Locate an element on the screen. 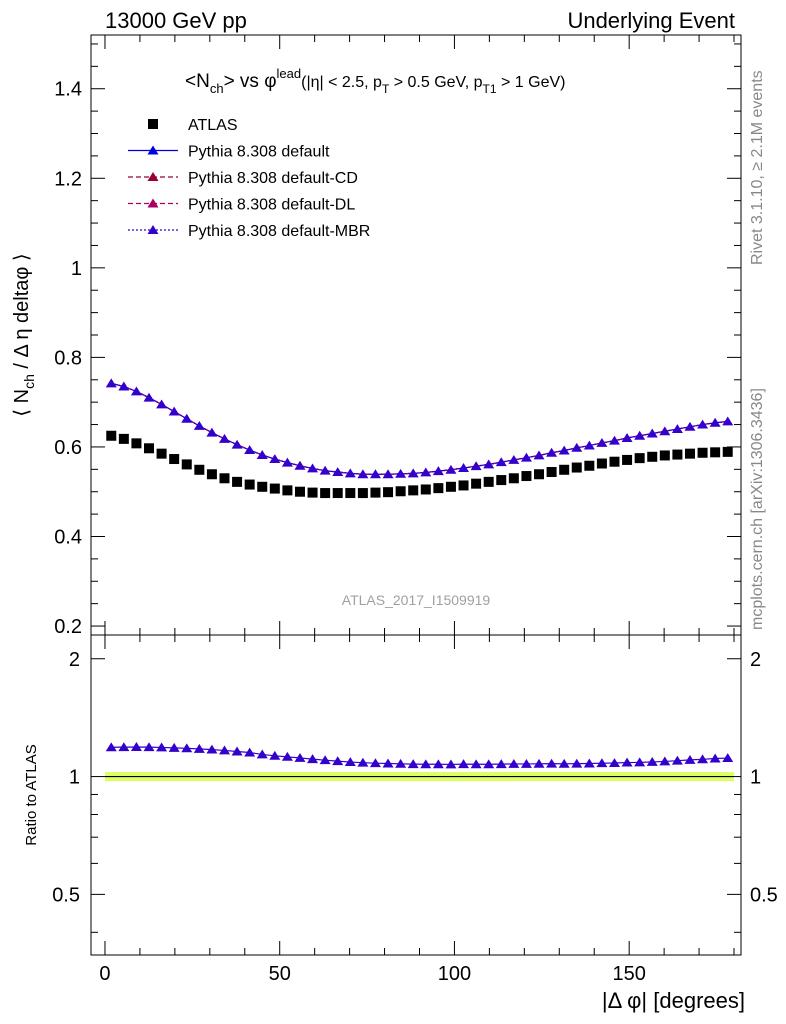  y-tick-label: 1.2 is located at coordinates (68, 179).